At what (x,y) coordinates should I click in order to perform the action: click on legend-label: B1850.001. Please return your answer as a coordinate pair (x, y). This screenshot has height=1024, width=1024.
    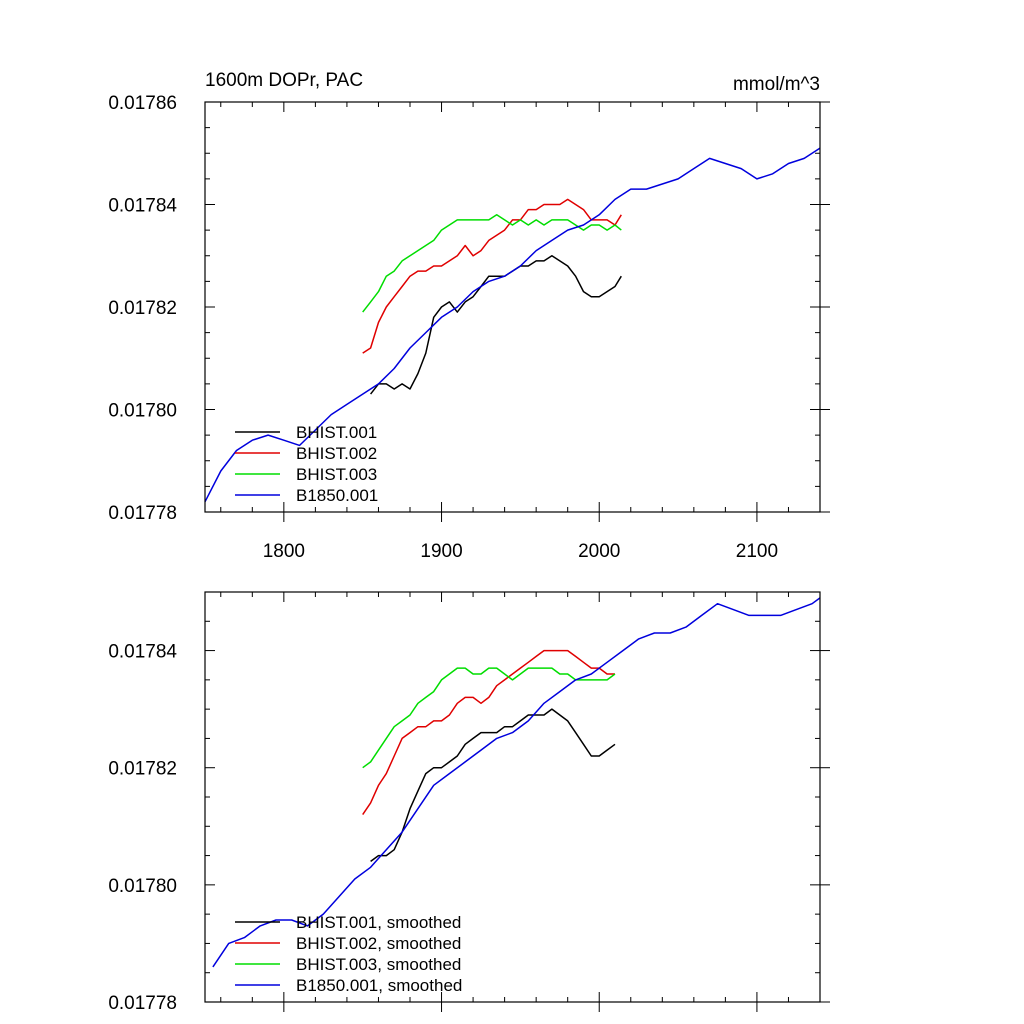
    Looking at the image, I should click on (337, 495).